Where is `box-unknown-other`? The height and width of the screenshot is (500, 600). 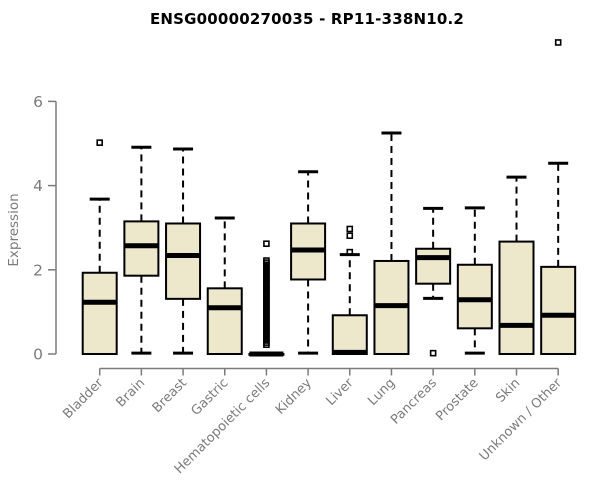 box-unknown-other is located at coordinates (558, 310).